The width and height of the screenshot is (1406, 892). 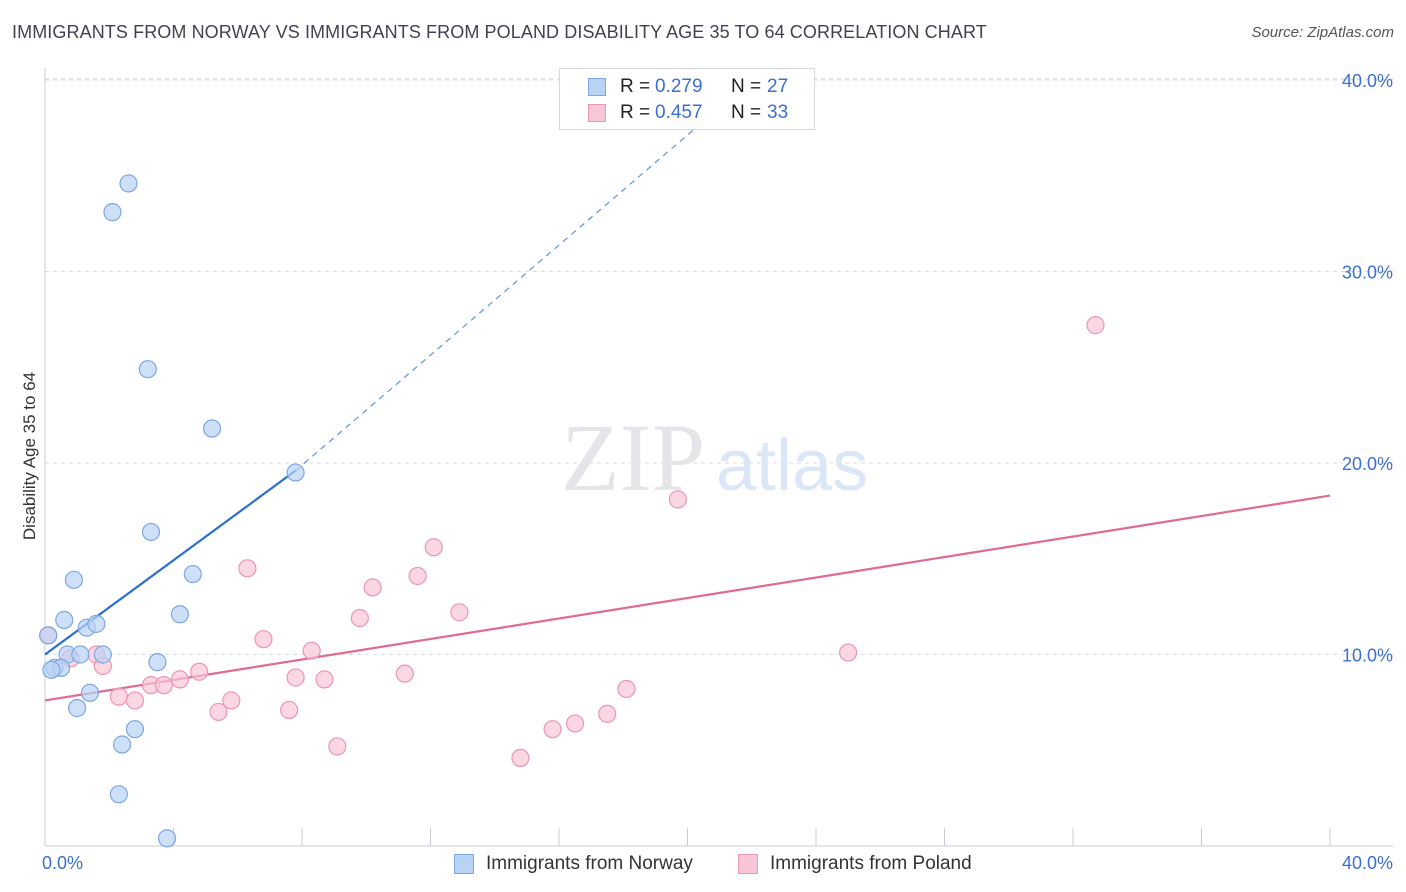 I want to click on n-value: 27, so click(x=778, y=86).